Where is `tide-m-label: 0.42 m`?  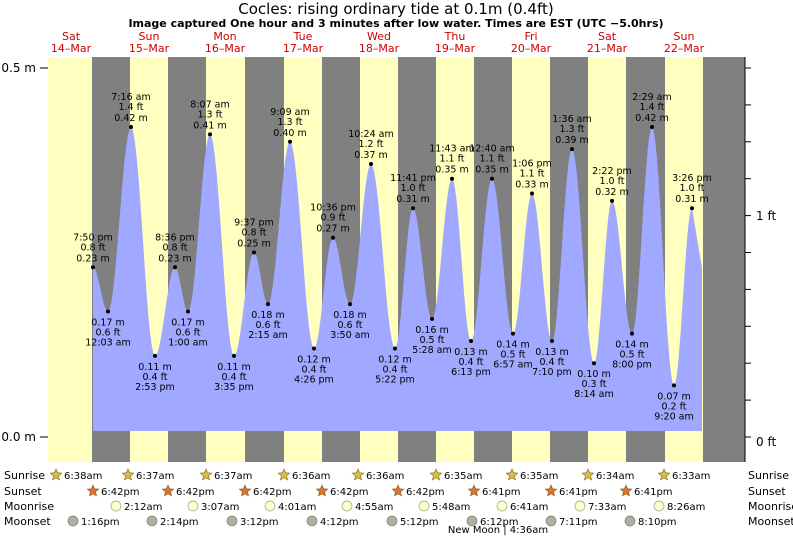
tide-m-label: 0.42 m is located at coordinates (651, 118).